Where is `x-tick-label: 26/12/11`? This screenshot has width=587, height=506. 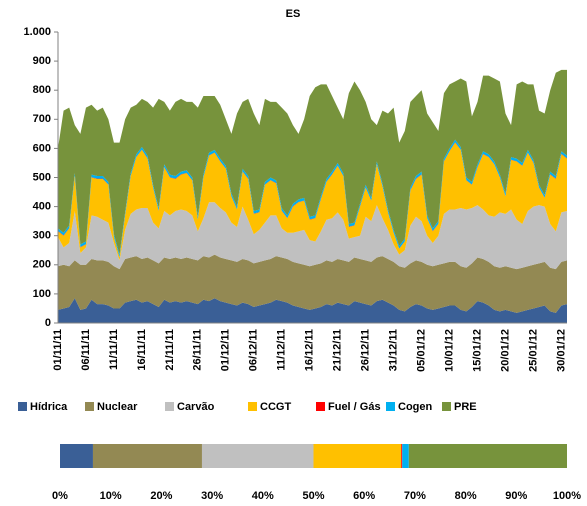
x-tick-label: 26/12/11 is located at coordinates (366, 350).